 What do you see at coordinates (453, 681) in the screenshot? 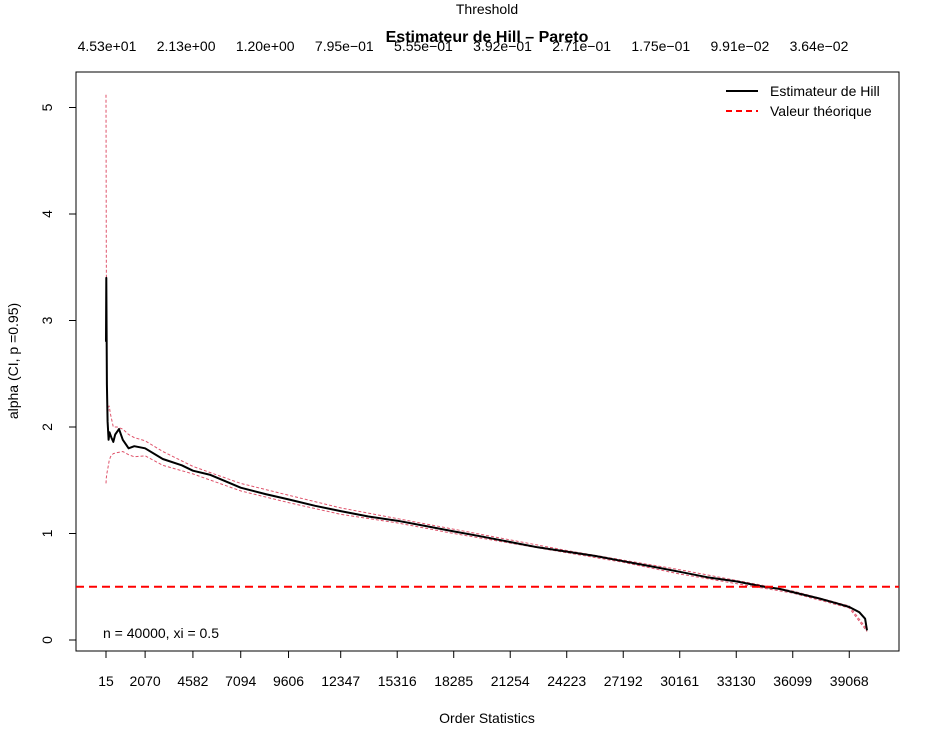
I see `x-tick-label: 18285` at bounding box center [453, 681].